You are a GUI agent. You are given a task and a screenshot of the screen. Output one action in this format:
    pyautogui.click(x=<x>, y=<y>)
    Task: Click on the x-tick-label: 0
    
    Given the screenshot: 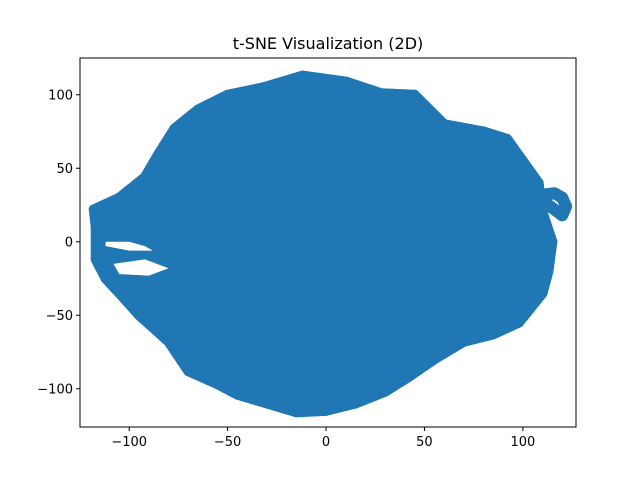 What is the action you would take?
    pyautogui.click(x=326, y=442)
    